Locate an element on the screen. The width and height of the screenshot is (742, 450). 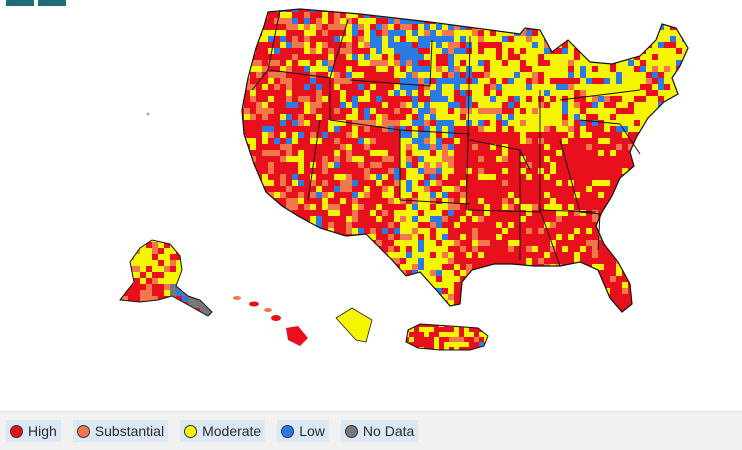
legend-item-no-data: No Data is located at coordinates (379, 431).